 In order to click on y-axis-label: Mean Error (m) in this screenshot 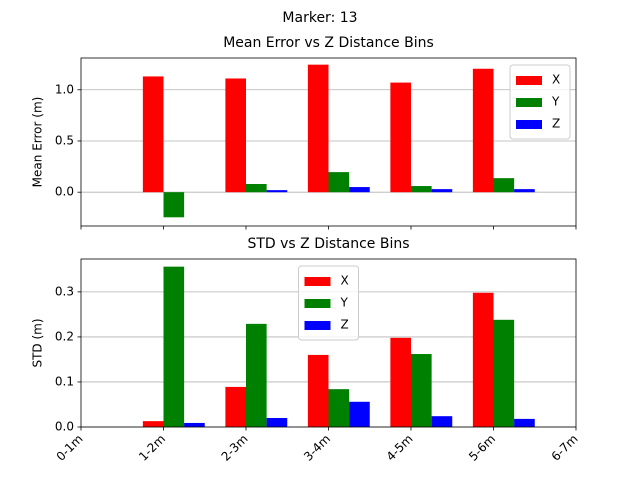, I will do `click(38, 142)`.